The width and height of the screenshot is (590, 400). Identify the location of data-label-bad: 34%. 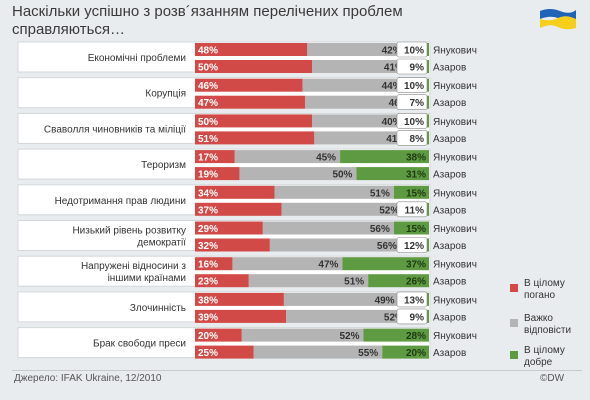
(208, 193).